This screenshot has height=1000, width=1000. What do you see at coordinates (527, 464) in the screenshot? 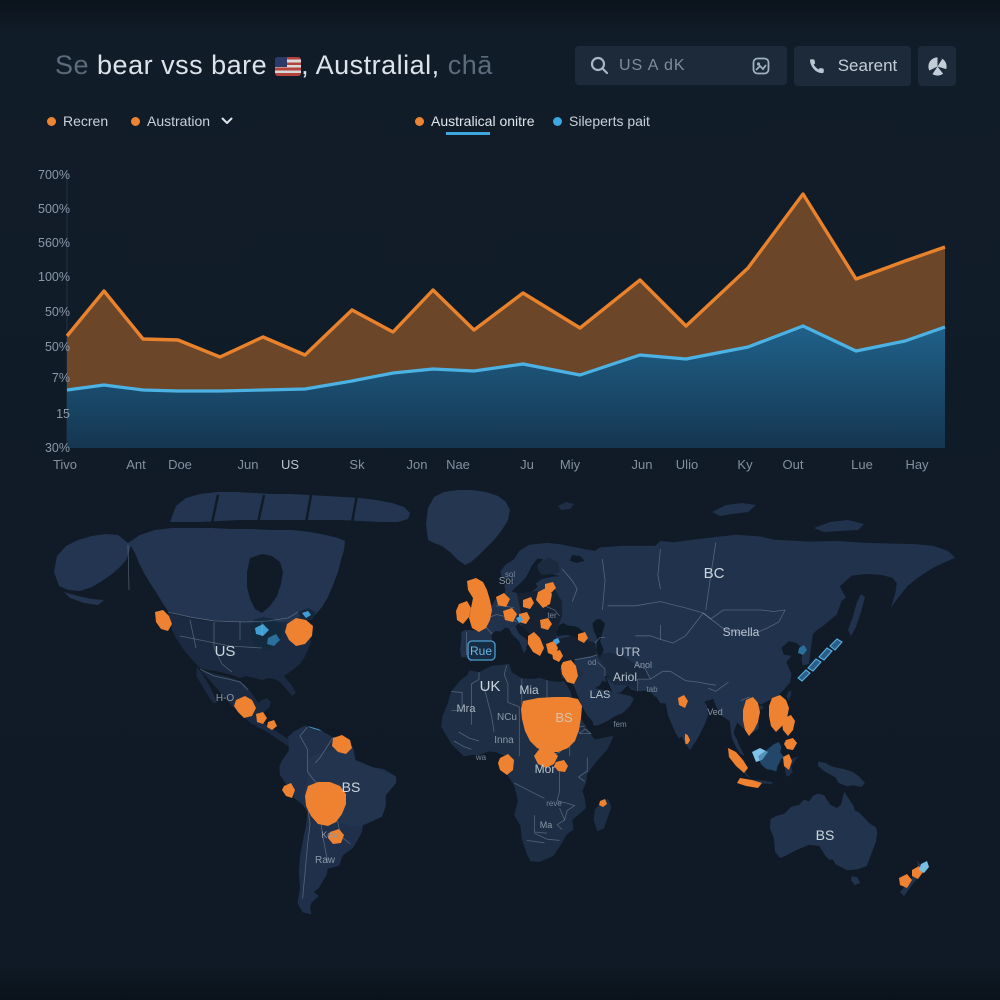
I see `svg-text: Ju` at bounding box center [527, 464].